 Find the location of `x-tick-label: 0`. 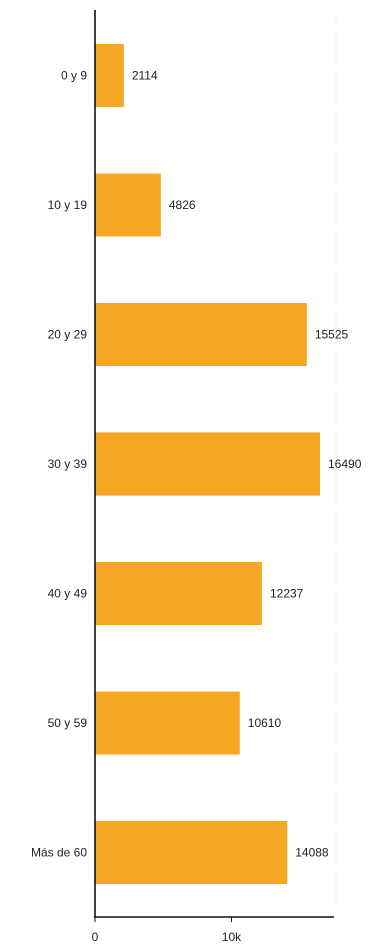

x-tick-label: 0 is located at coordinates (95, 937).